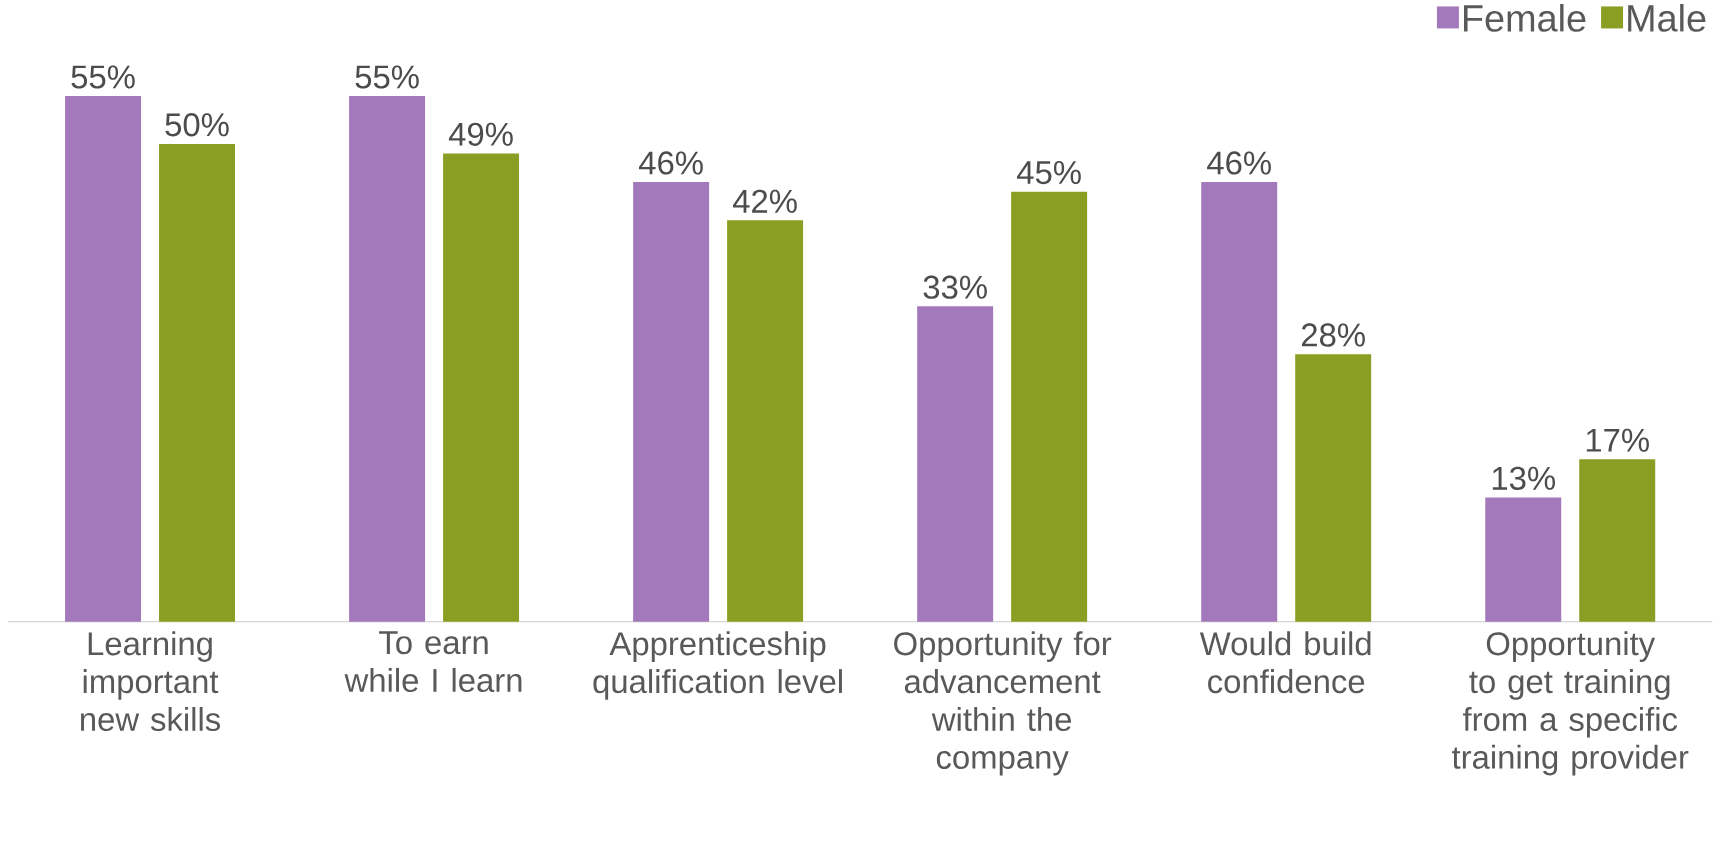  What do you see at coordinates (717, 665) in the screenshot?
I see `x-tick-label: Apprenticeship qualification level` at bounding box center [717, 665].